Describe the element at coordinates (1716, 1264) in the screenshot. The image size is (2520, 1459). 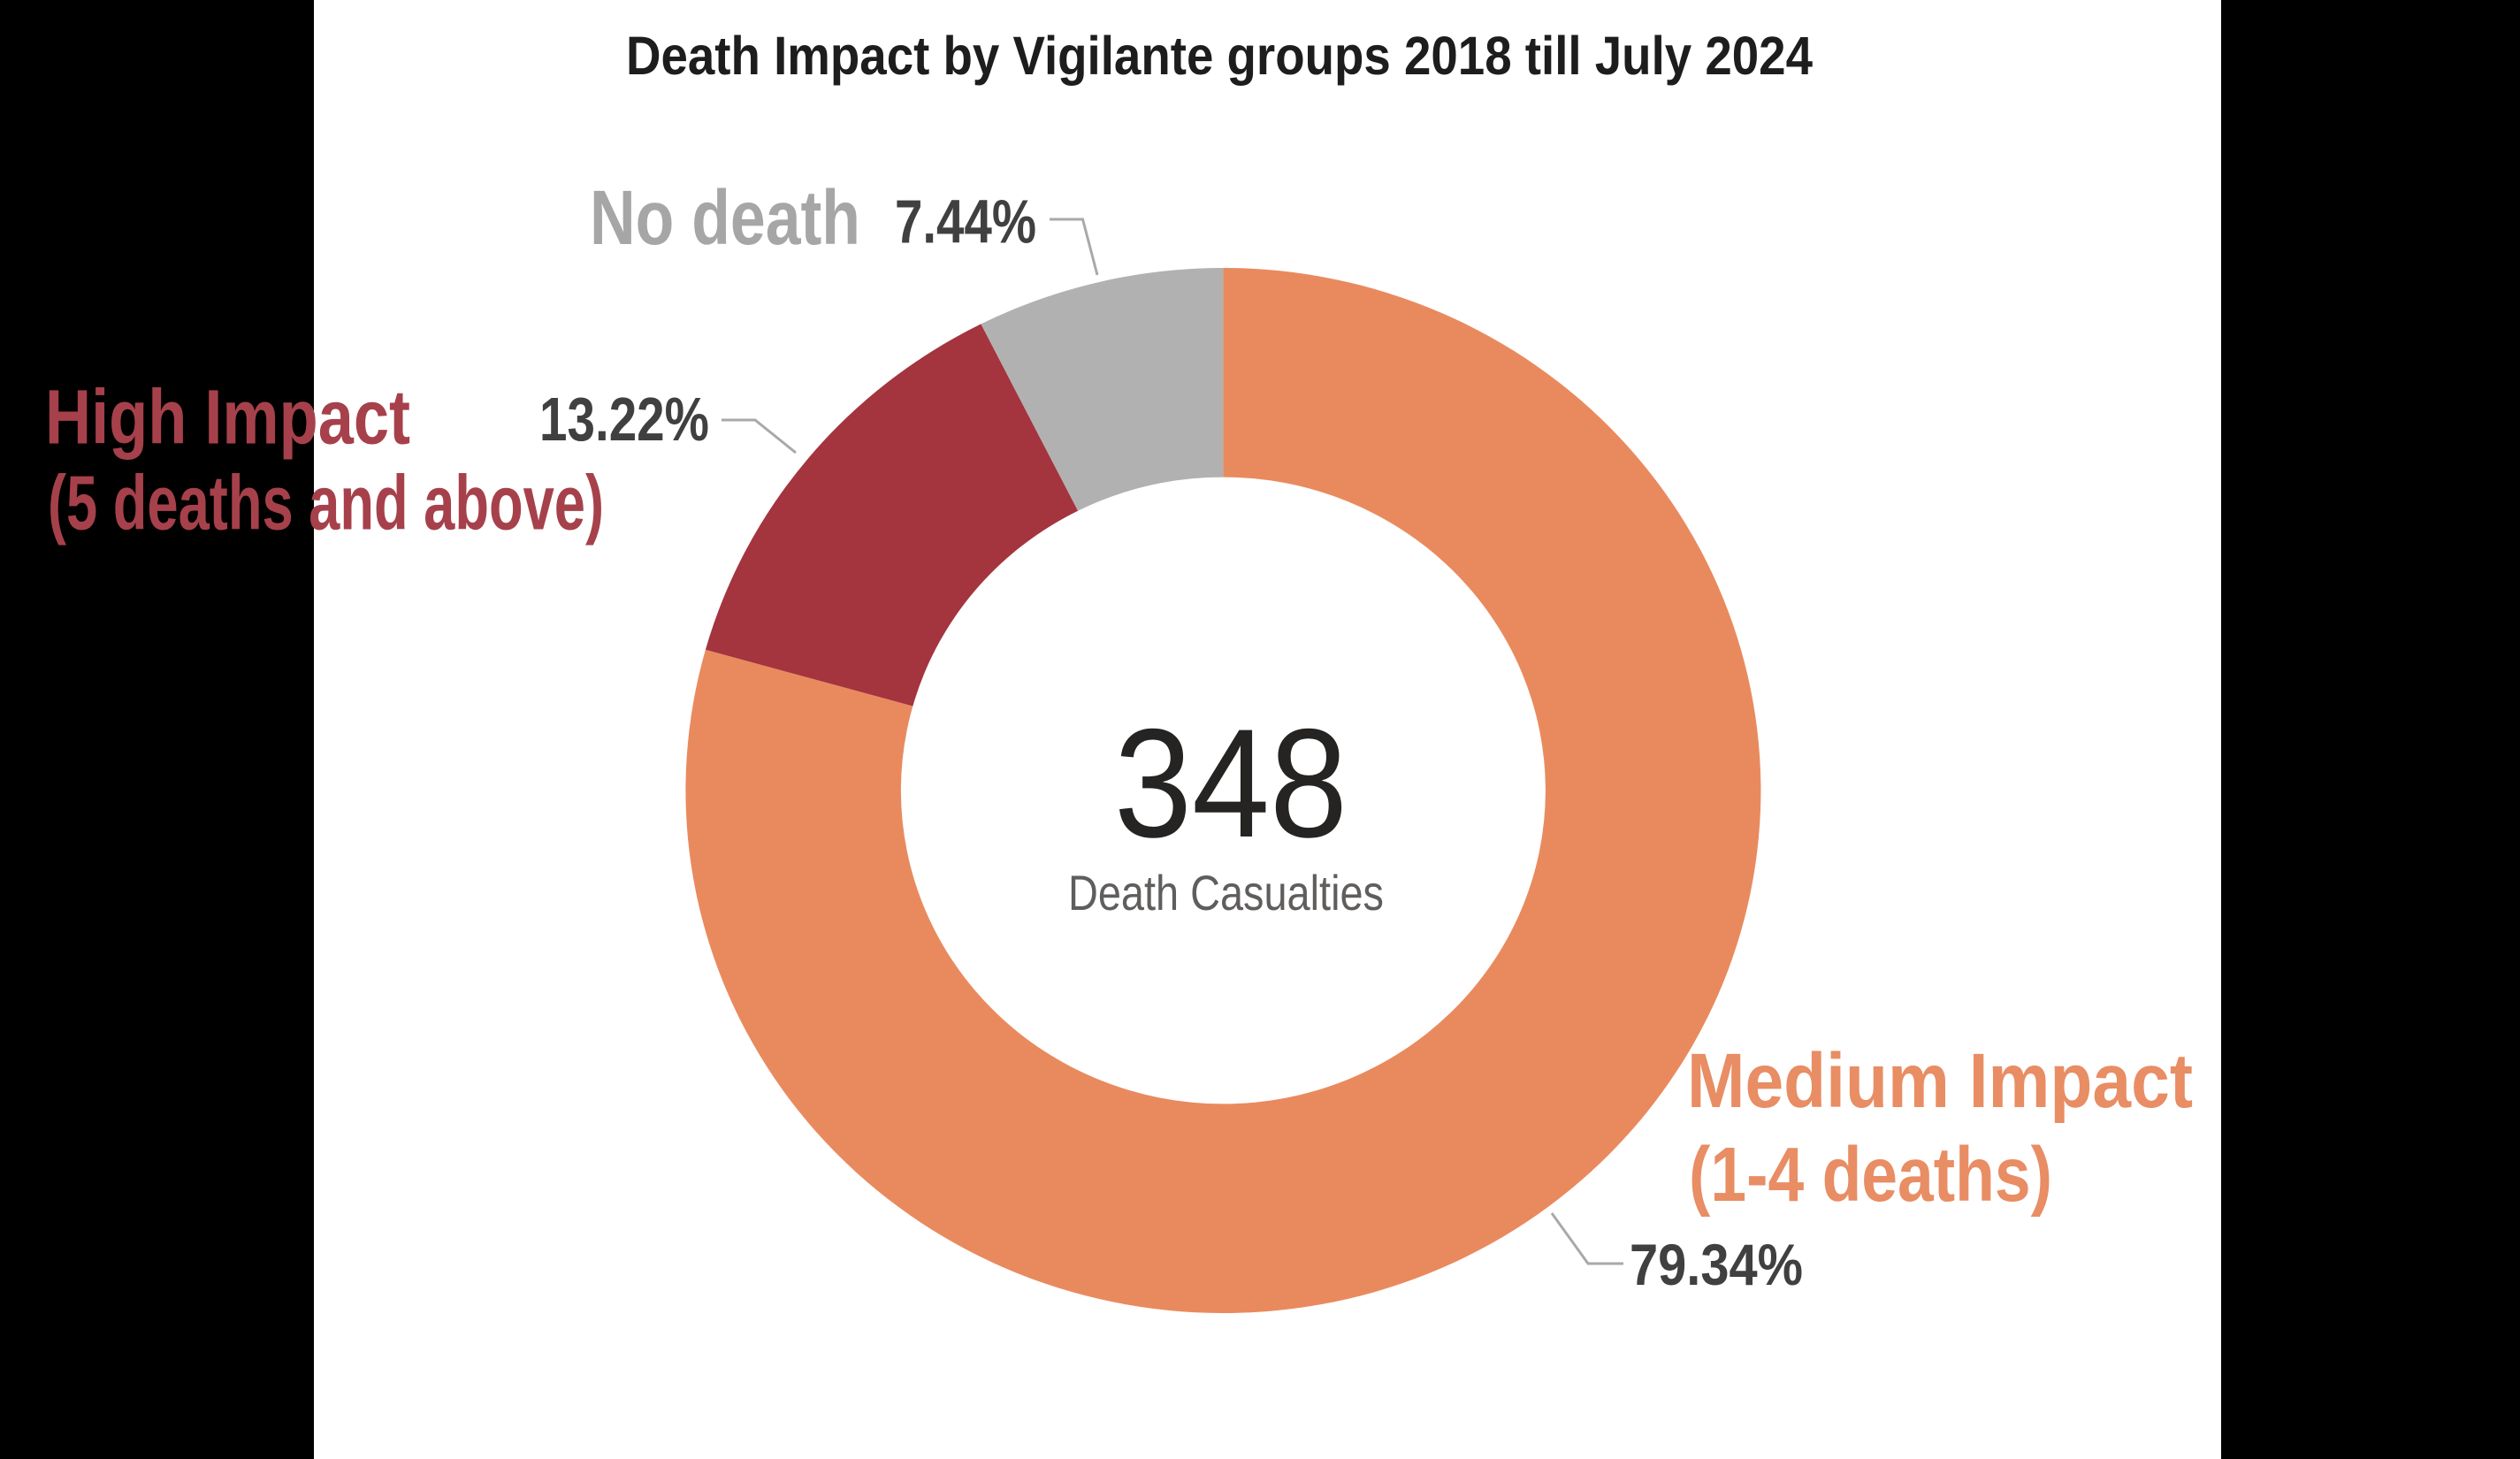
I see `svg-text: 79.34%` at that location.